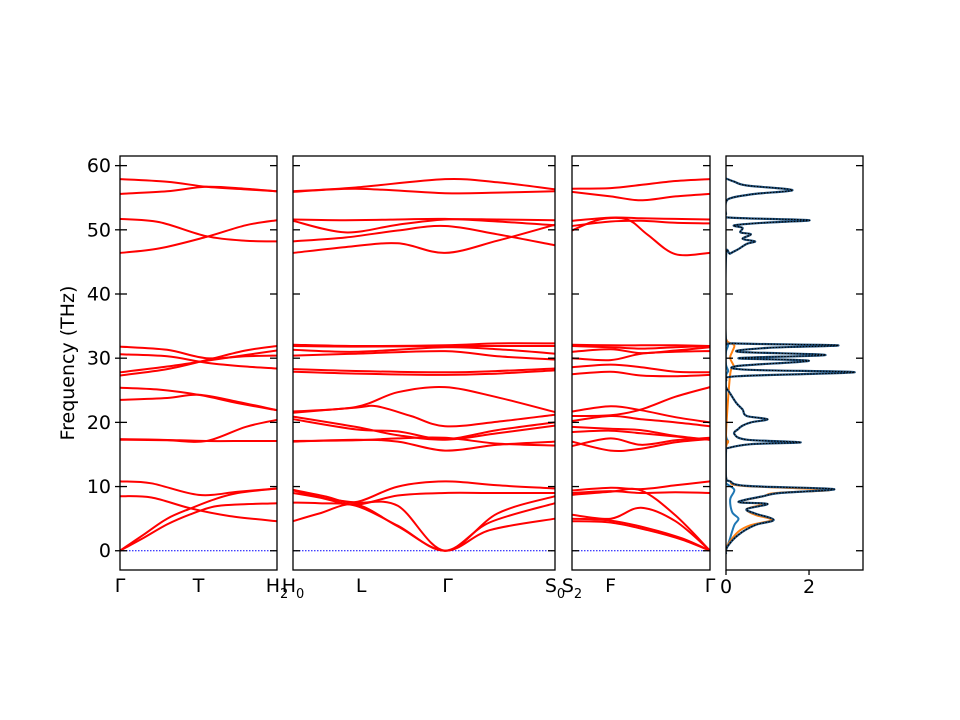 The image size is (960, 720). I want to click on band-panel-1: Γ T H2, so click(202, 379).